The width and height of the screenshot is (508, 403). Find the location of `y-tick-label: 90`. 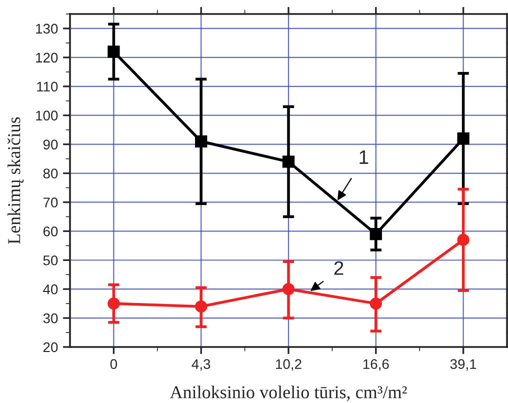

y-tick-label: 90 is located at coordinates (50, 145).